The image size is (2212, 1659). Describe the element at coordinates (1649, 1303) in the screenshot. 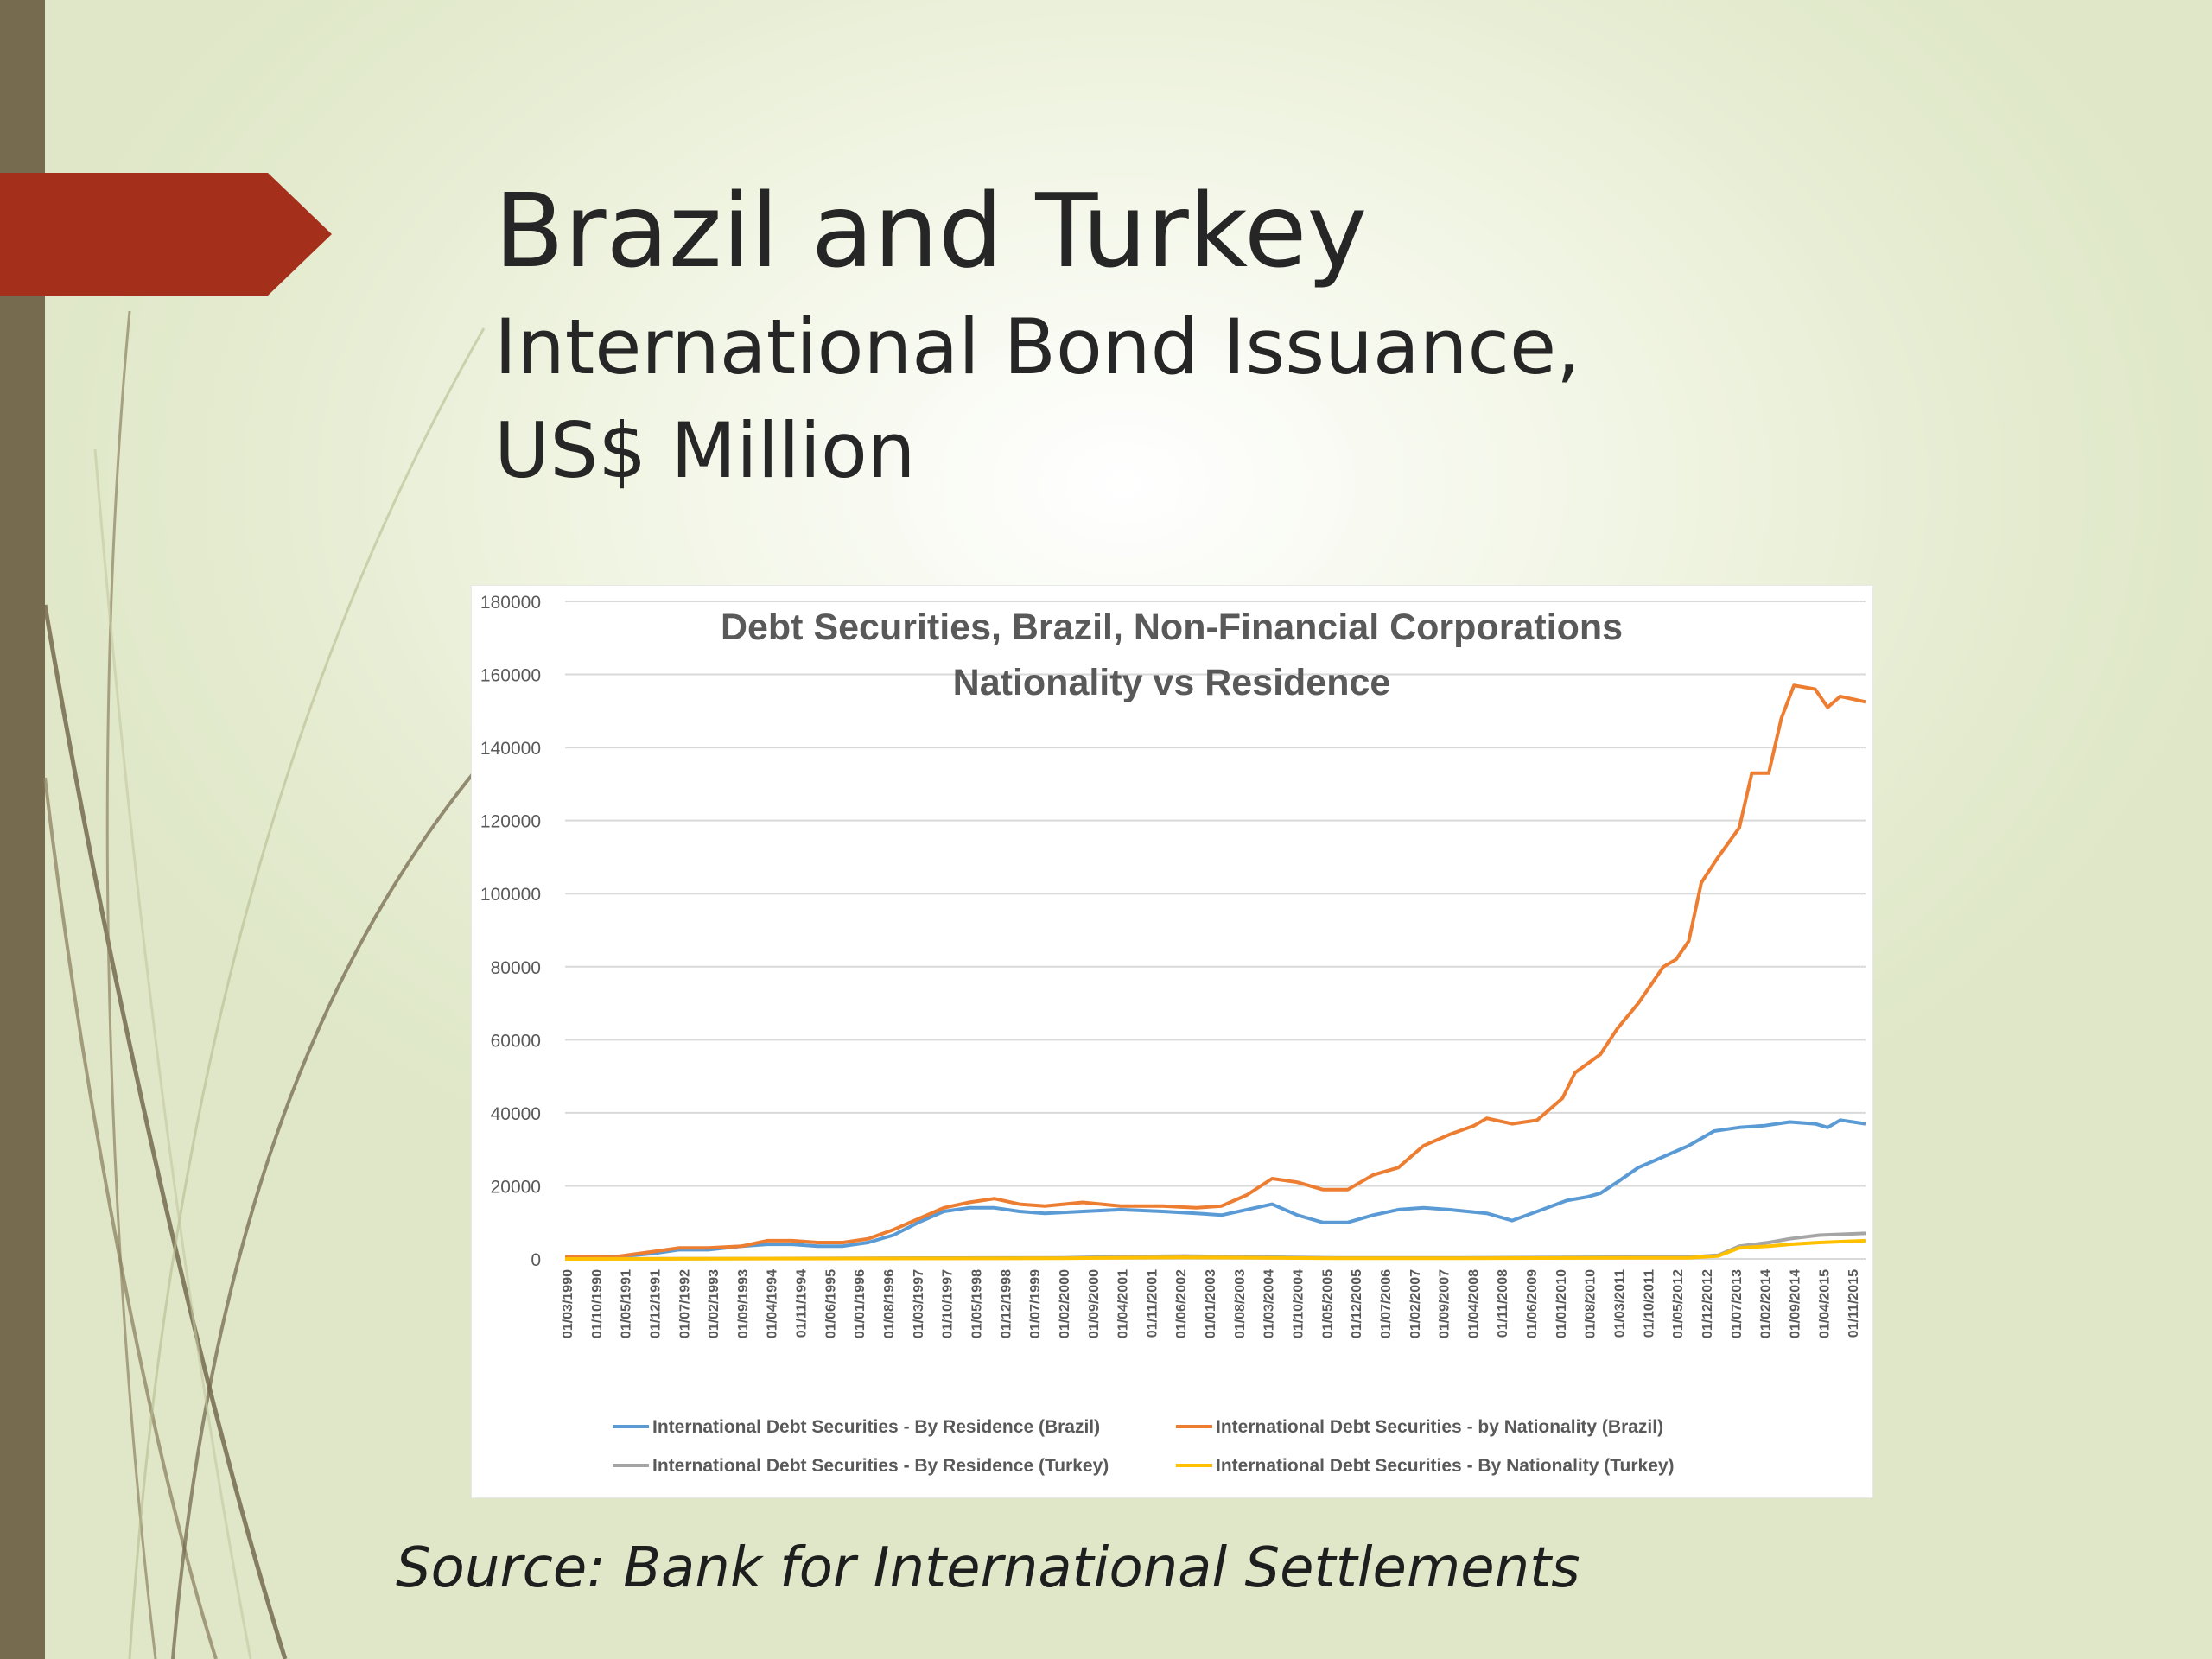

I see `x-tick-label: 01/10/2011` at that location.